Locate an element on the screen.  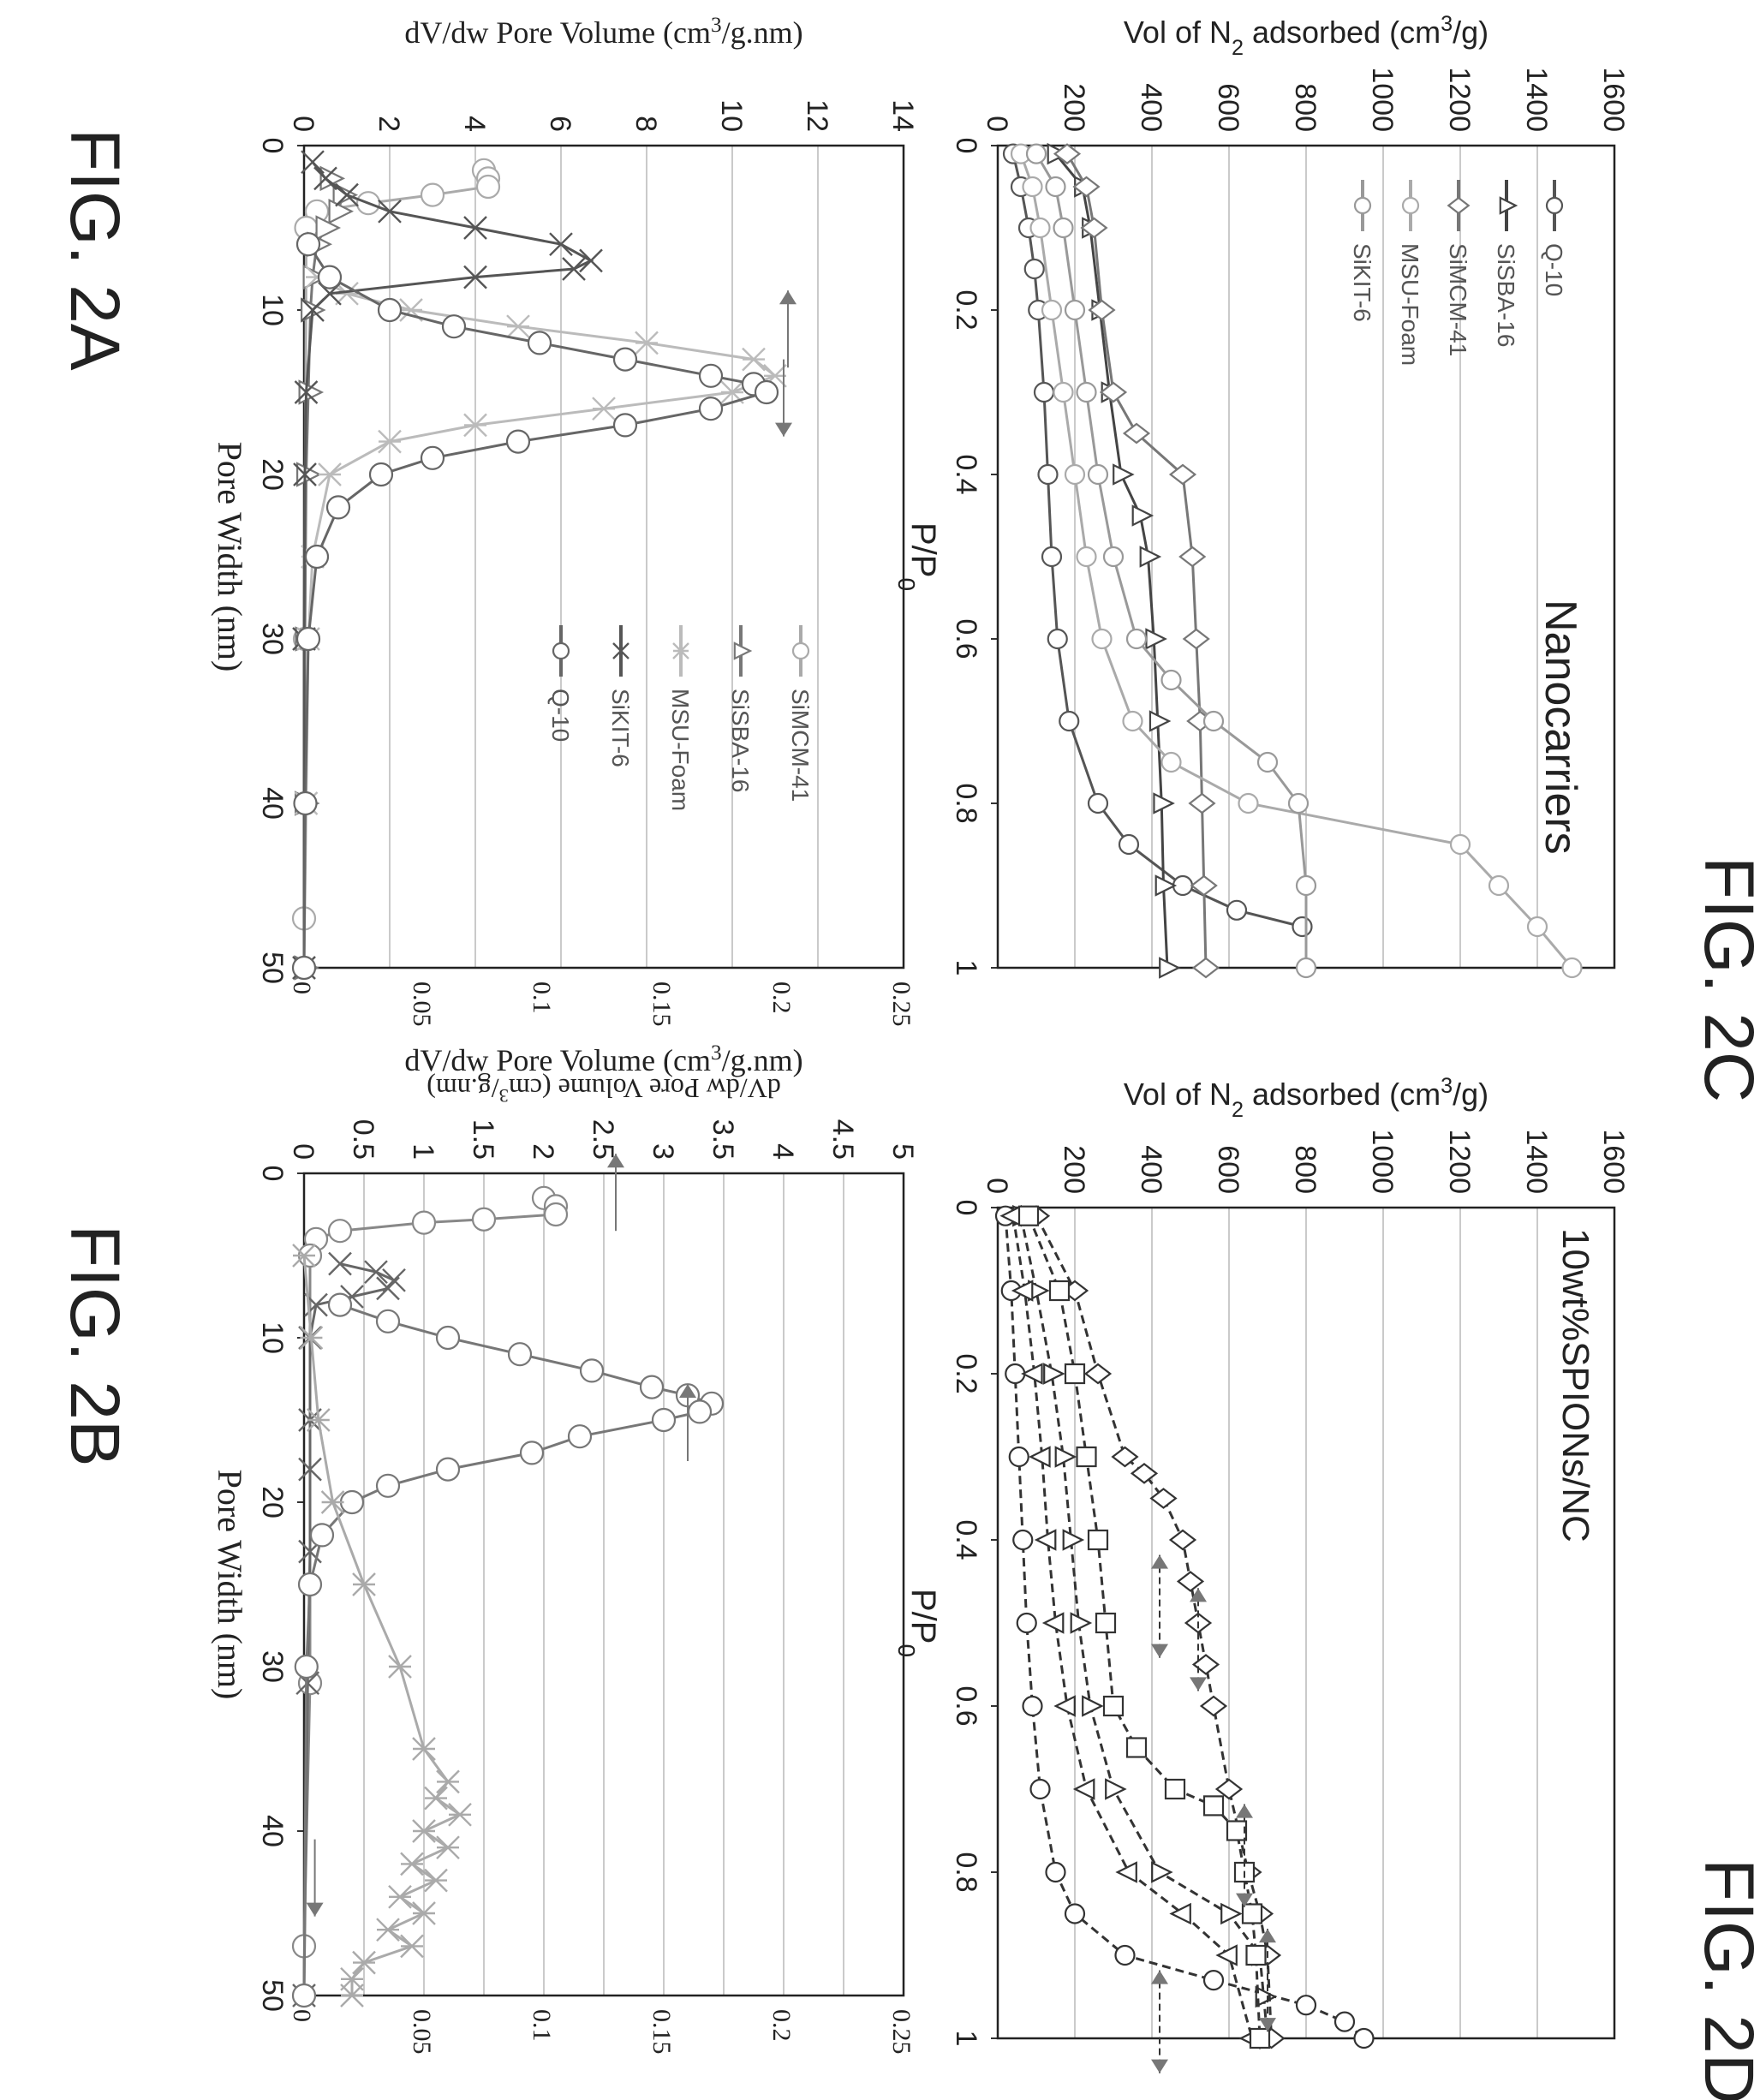
fig2d-xtick-label: 50 is located at coordinates (272, 1995).